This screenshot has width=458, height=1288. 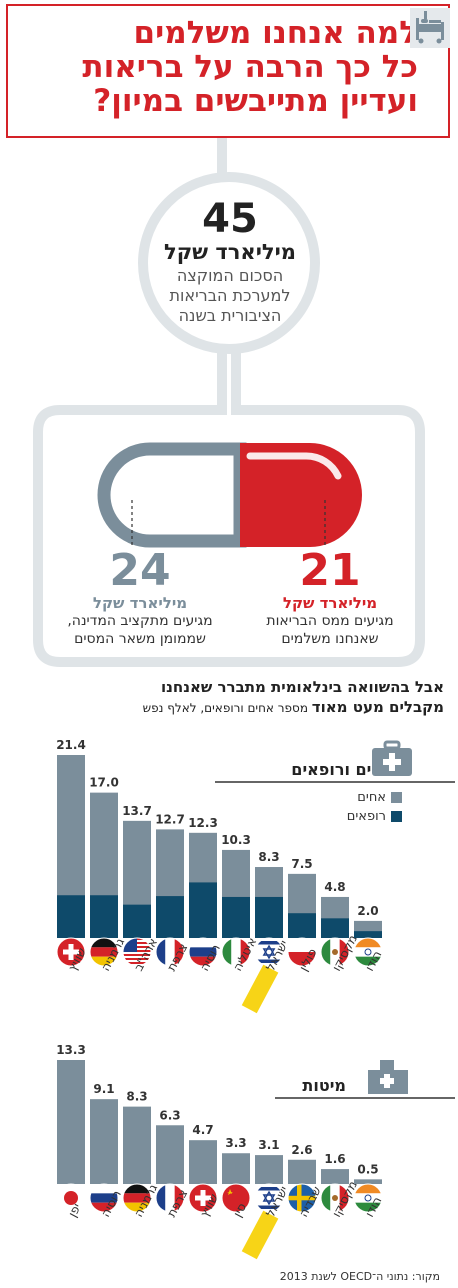 What do you see at coordinates (330, 639) in the screenshot?
I see `desc-line: שאנחנו משלמים` at bounding box center [330, 639].